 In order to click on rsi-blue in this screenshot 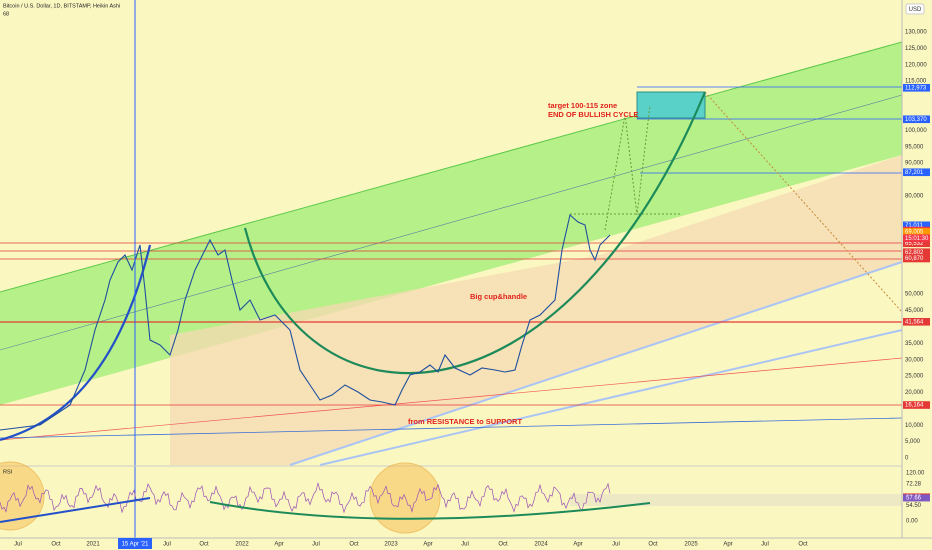, I will do `click(75, 510)`.